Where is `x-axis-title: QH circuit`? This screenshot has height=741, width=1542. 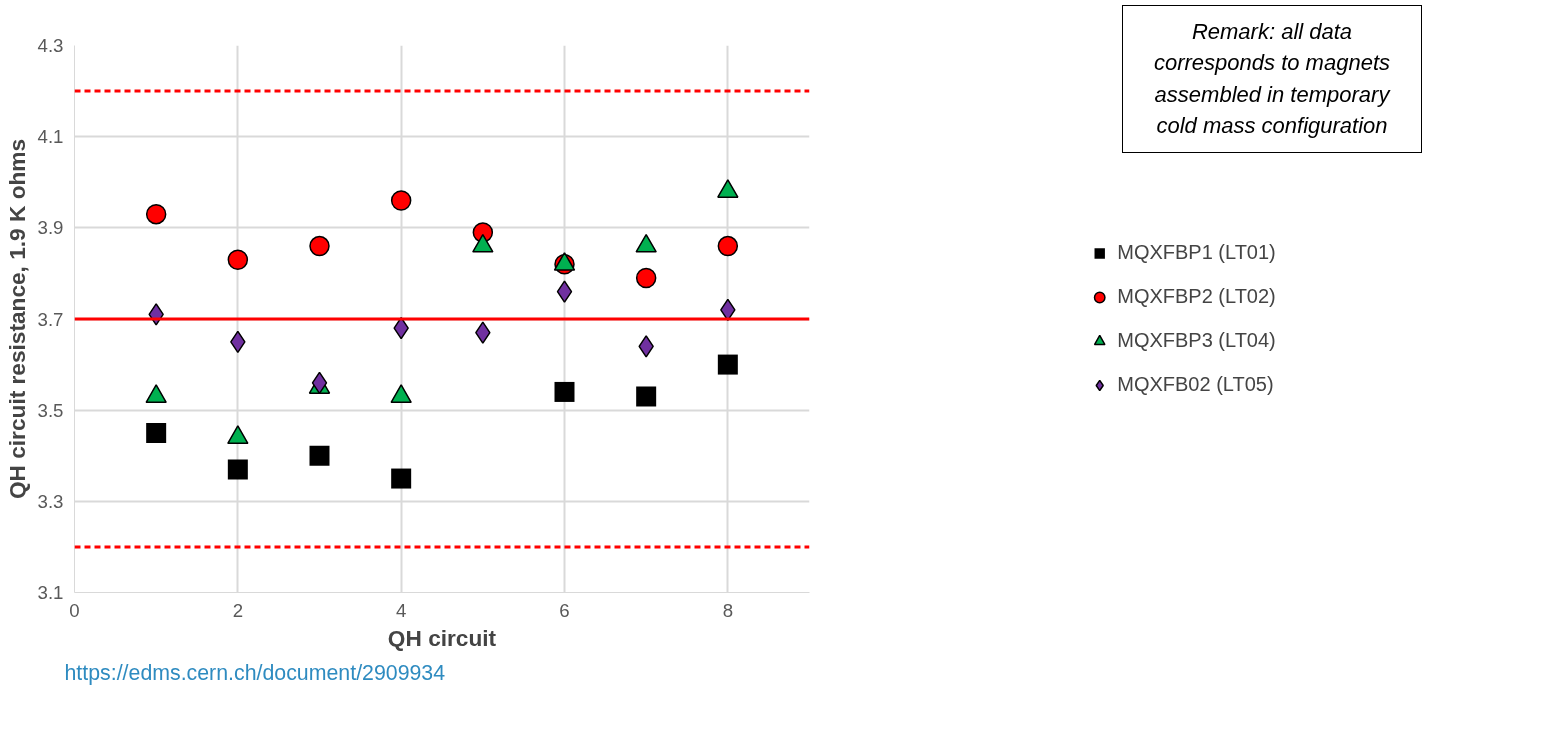 x-axis-title: QH circuit is located at coordinates (442, 637).